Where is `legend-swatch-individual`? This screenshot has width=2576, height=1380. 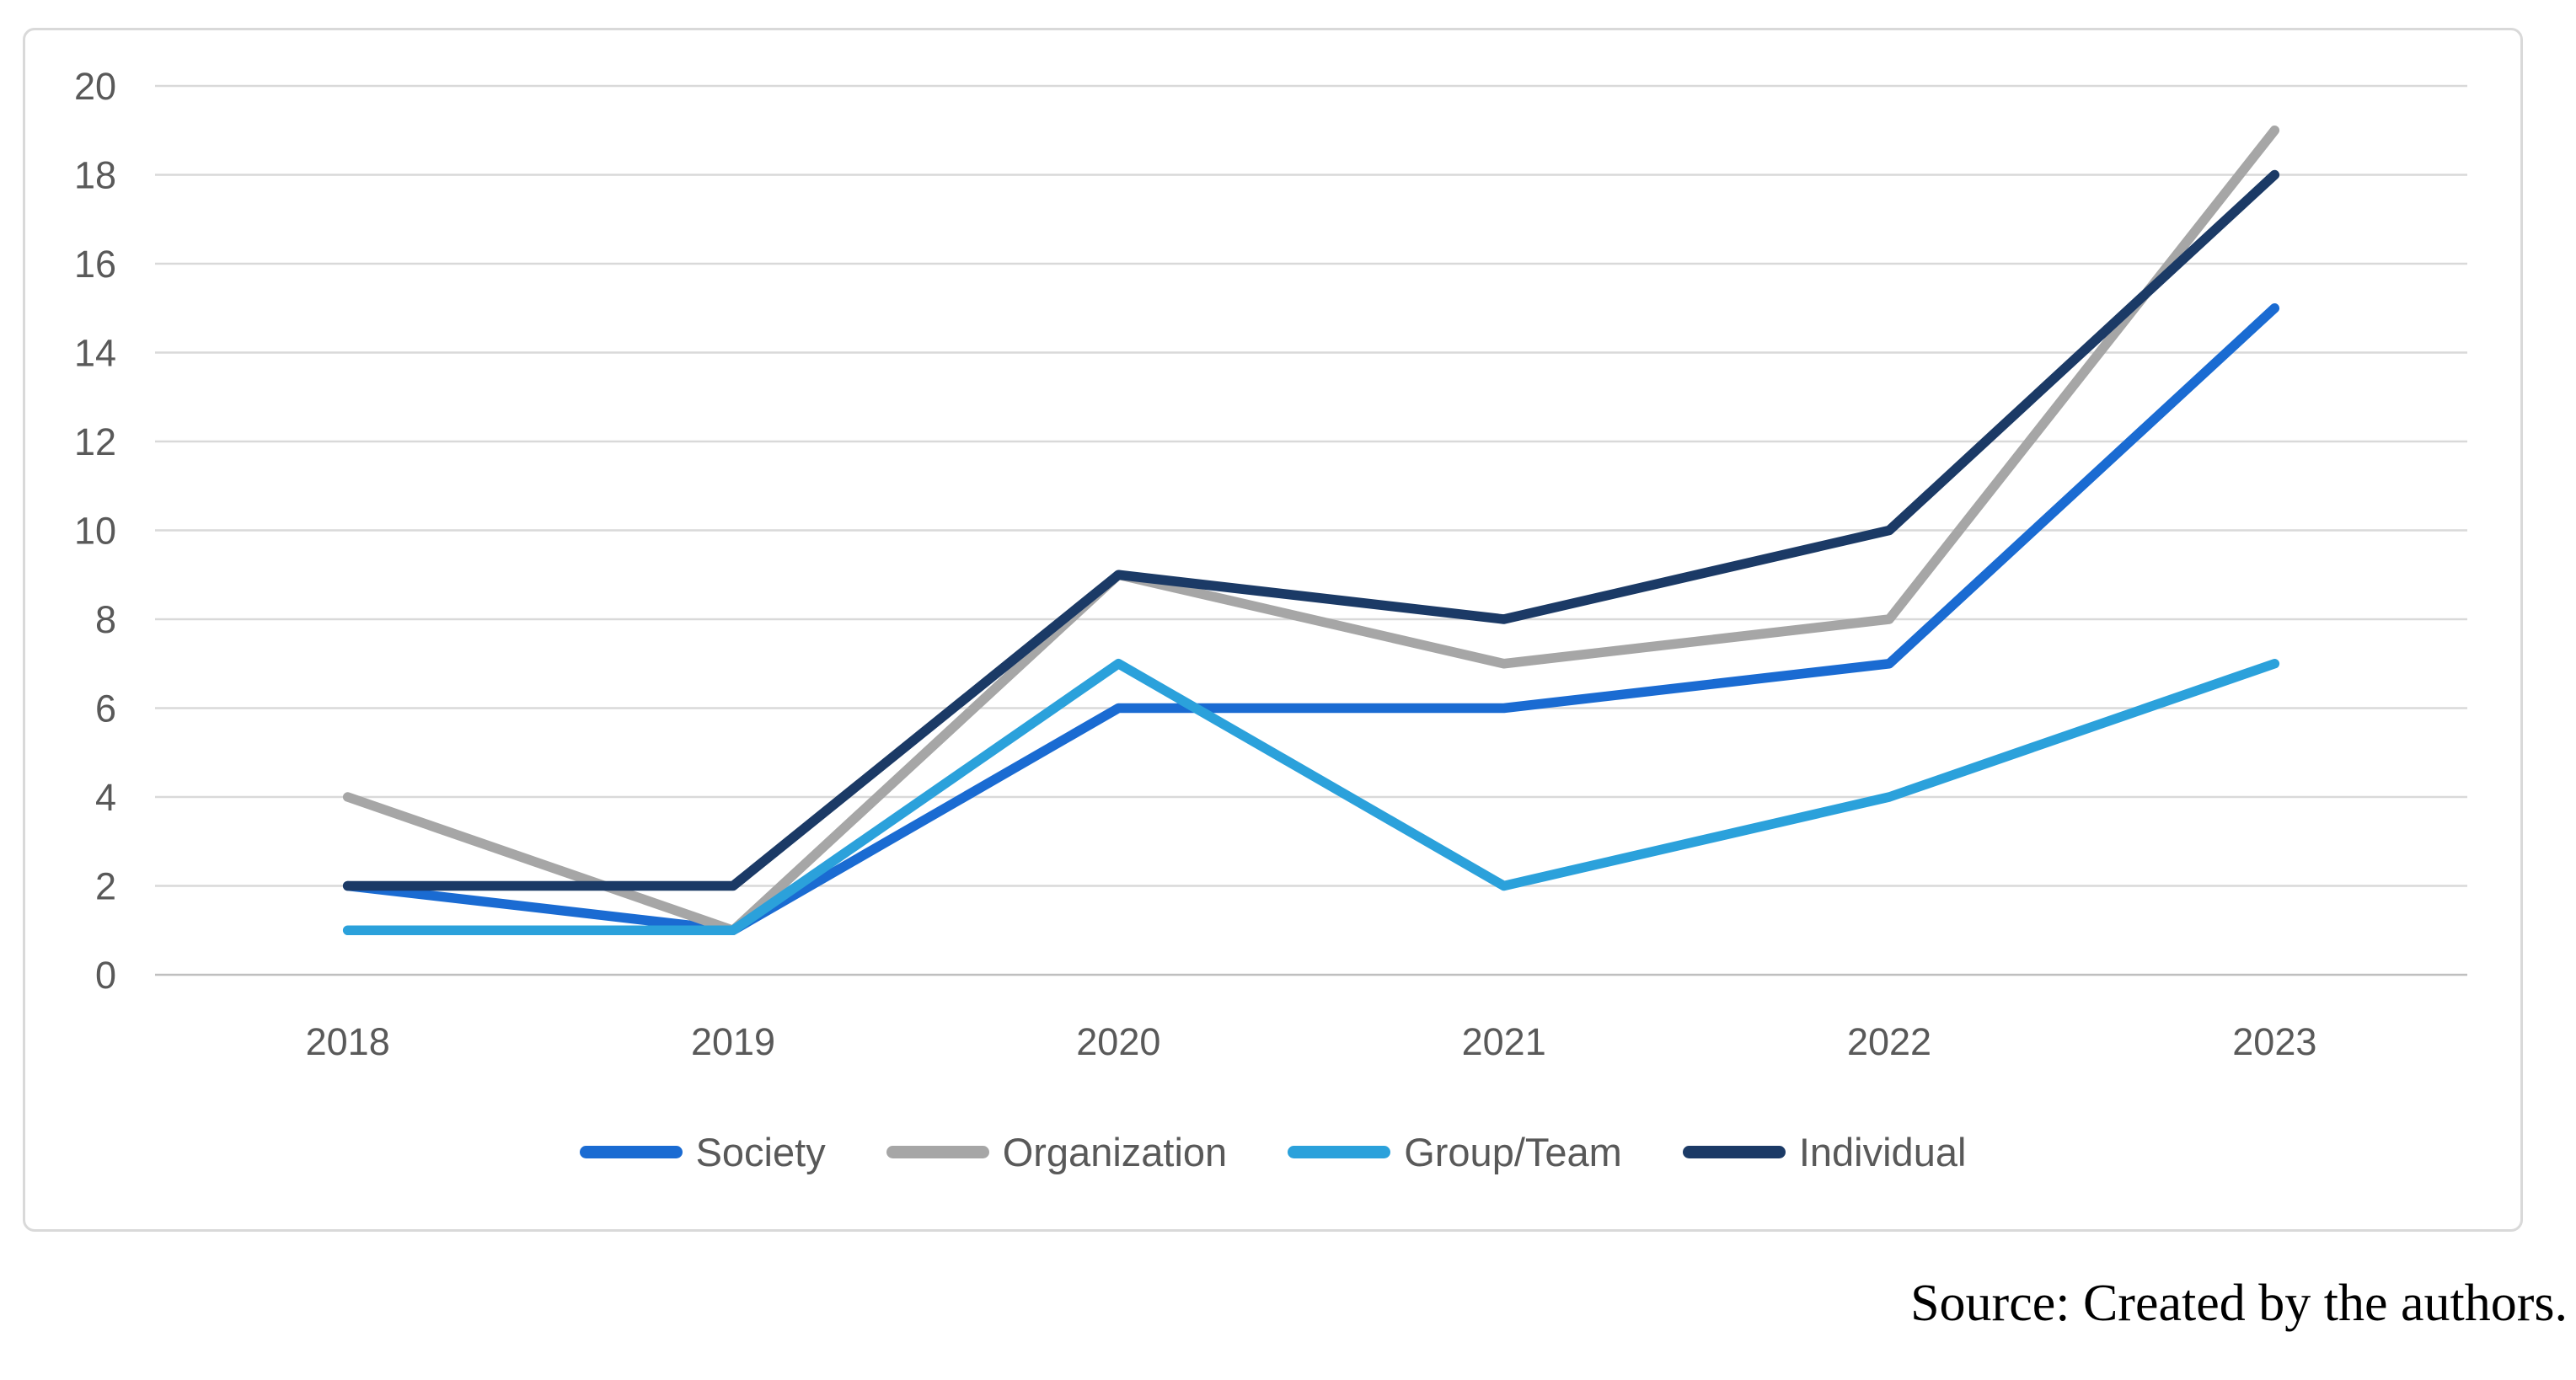
legend-swatch-individual is located at coordinates (1734, 1152).